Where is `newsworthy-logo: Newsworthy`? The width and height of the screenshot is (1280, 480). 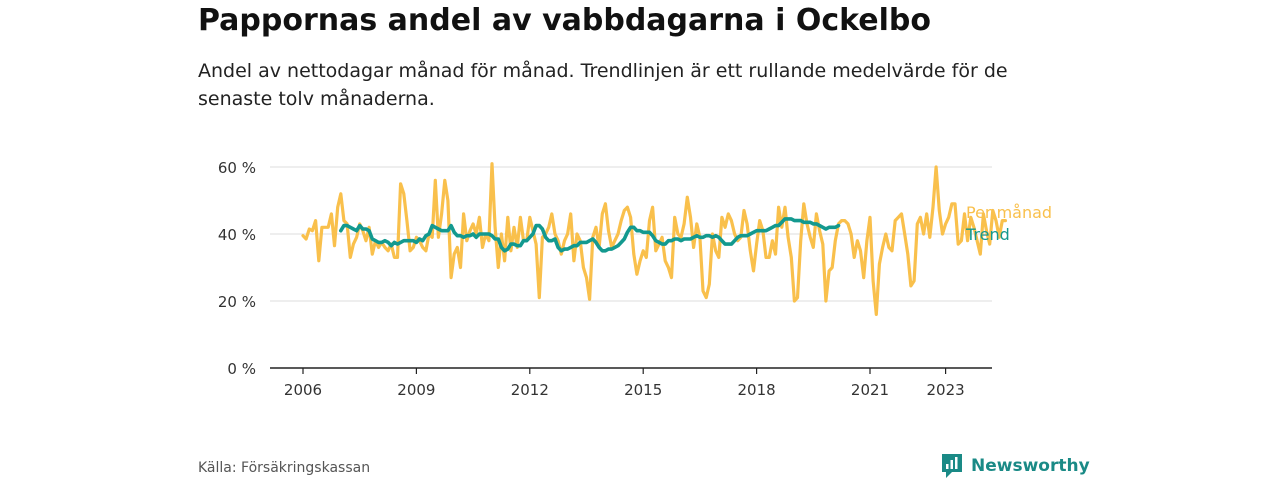
newsworthy-logo: Newsworthy is located at coordinates (1015, 466).